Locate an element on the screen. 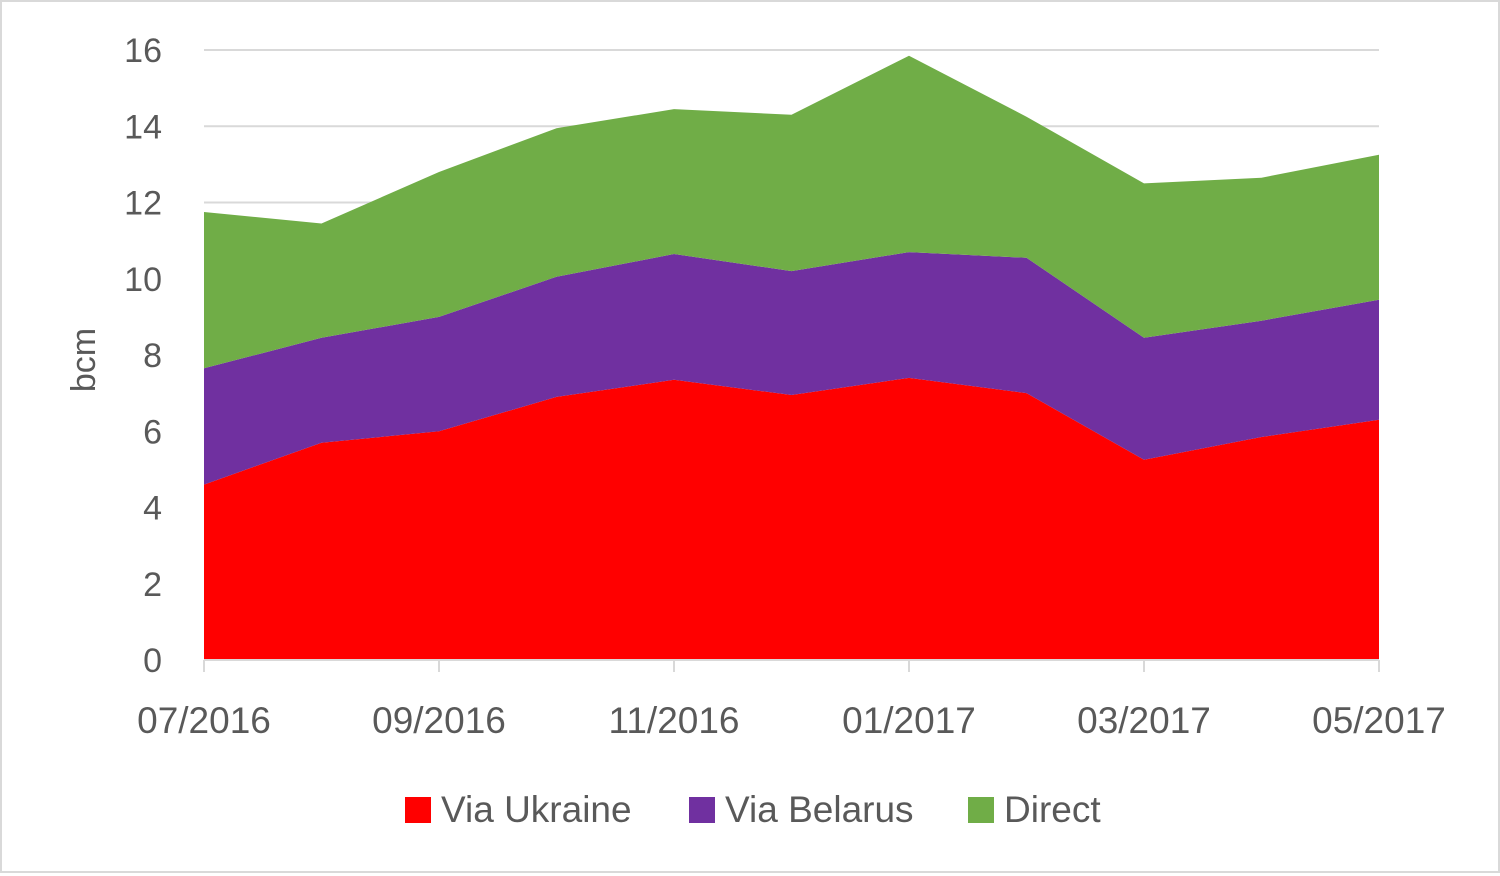 This screenshot has width=1500, height=876. y-tick-label: 10 is located at coordinates (143, 280).